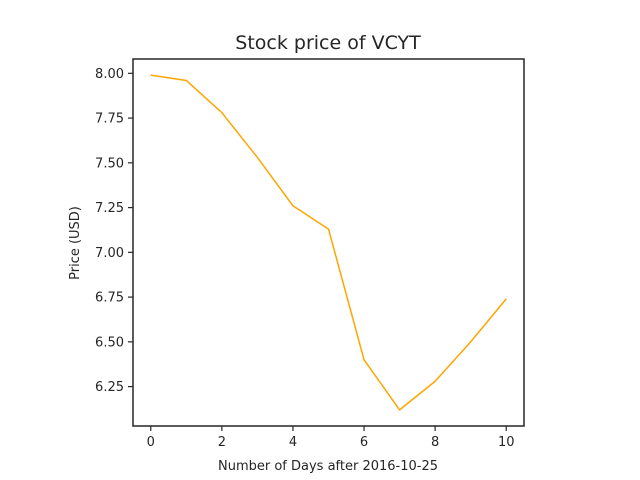  I want to click on y-tick-label: 6.25, so click(109, 387).